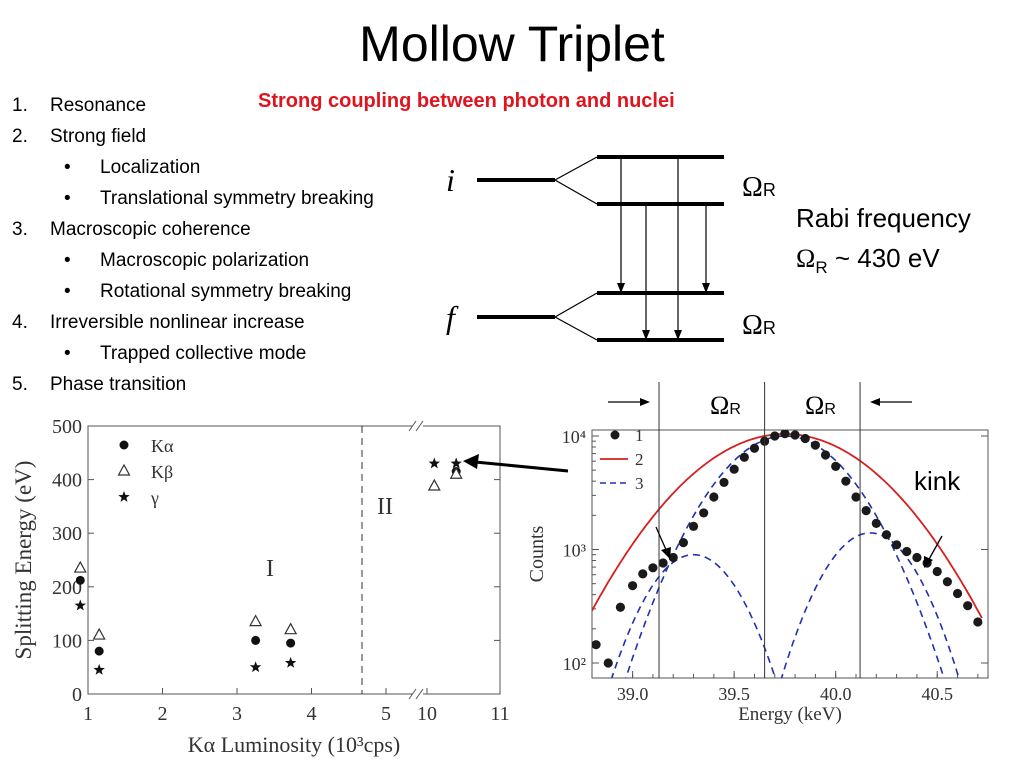 This screenshot has height=768, width=1024. I want to click on slide-title: Mollow Triplet, so click(512, 44).